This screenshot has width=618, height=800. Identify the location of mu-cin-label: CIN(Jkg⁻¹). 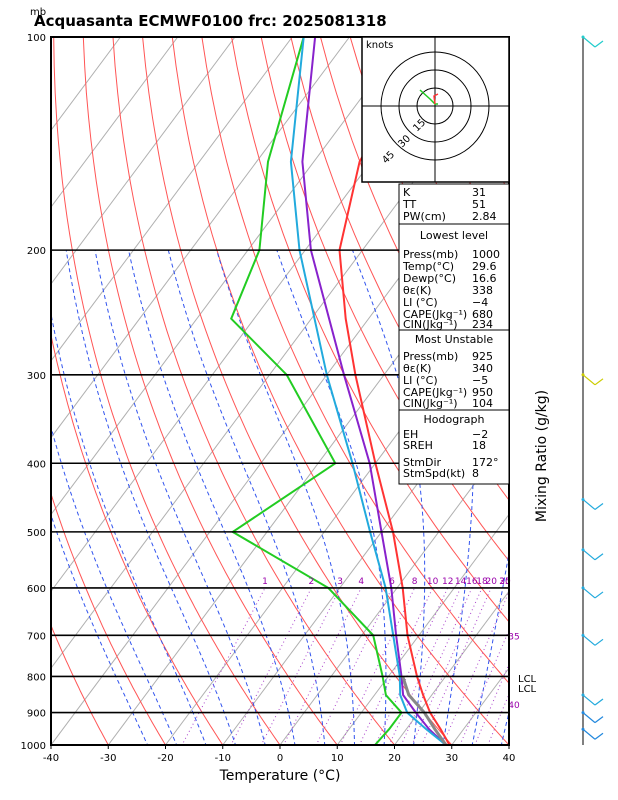
(430, 403).